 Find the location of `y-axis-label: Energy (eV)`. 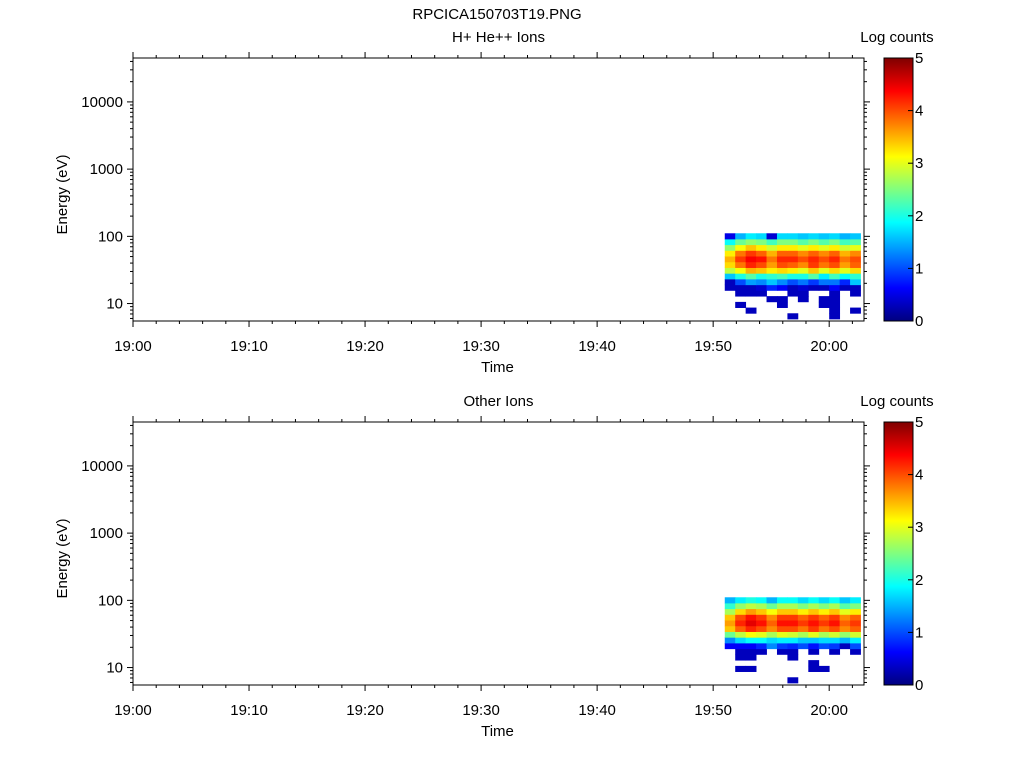

y-axis-label: Energy (eV) is located at coordinates (62, 194).